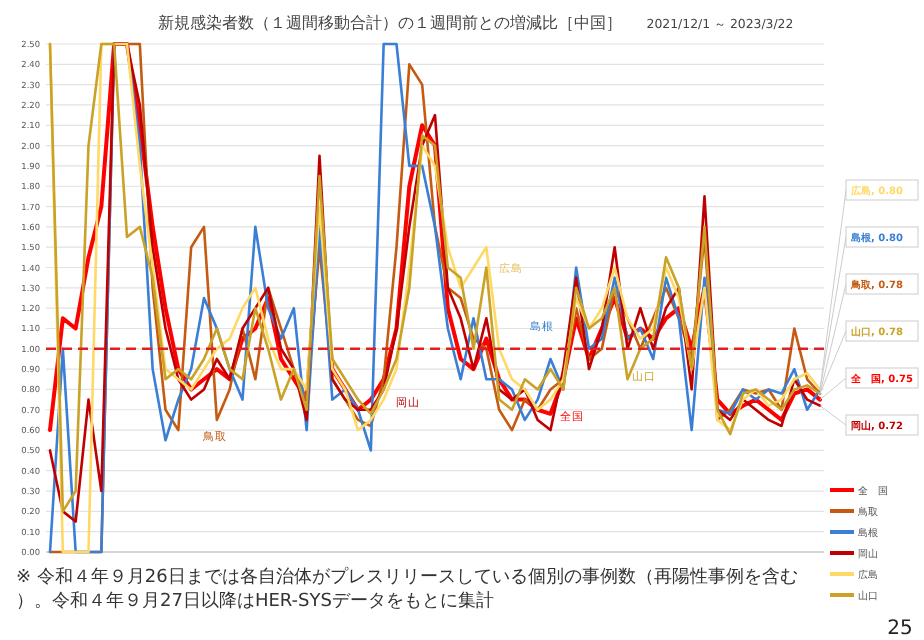  What do you see at coordinates (407, 589) in the screenshot?
I see `text: ※ 令和４年９月26日までは各自治体がプレスリリースしている個別の事例数（再陽性事例を含む）。令和４年９月27日以降はHER-SYSデータをもとに集計` at bounding box center [407, 589].